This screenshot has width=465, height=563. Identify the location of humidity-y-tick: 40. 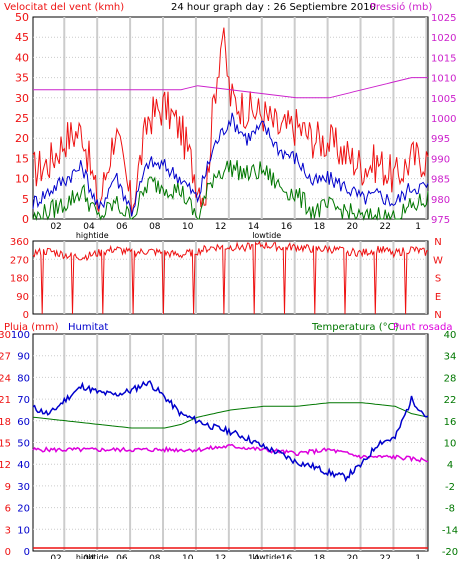
(23, 465).